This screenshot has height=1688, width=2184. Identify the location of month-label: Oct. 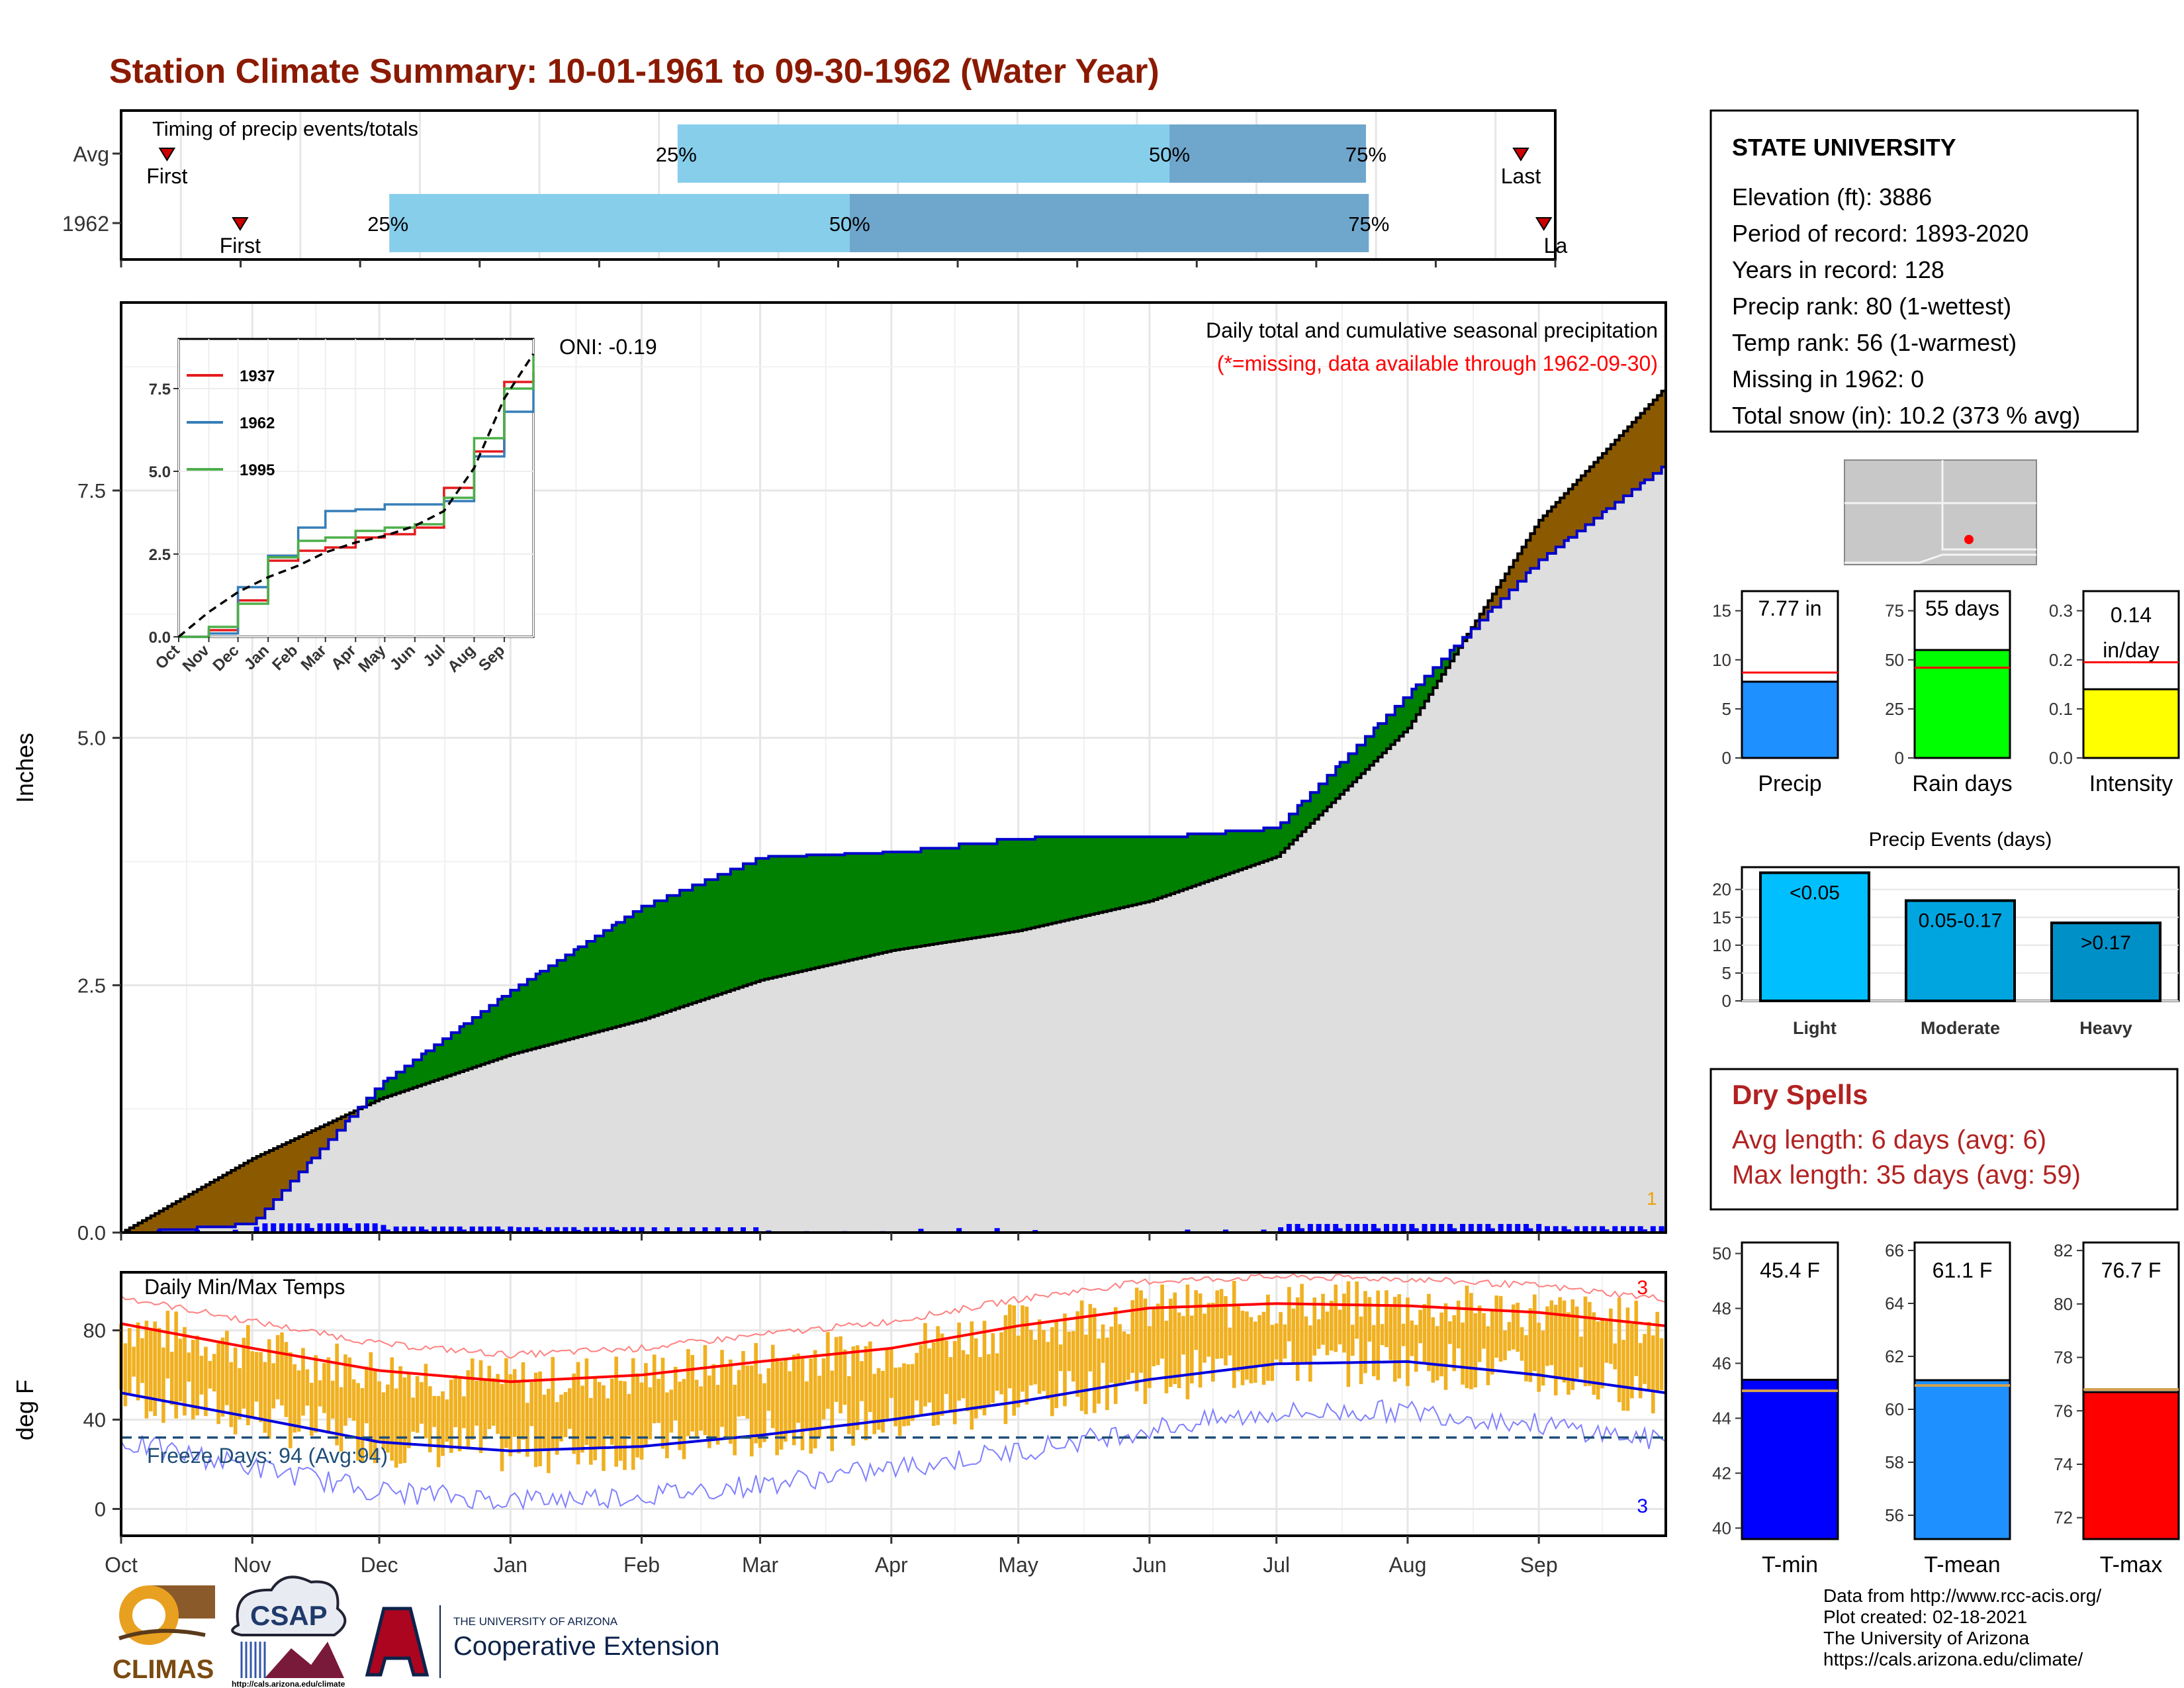
(121, 1565).